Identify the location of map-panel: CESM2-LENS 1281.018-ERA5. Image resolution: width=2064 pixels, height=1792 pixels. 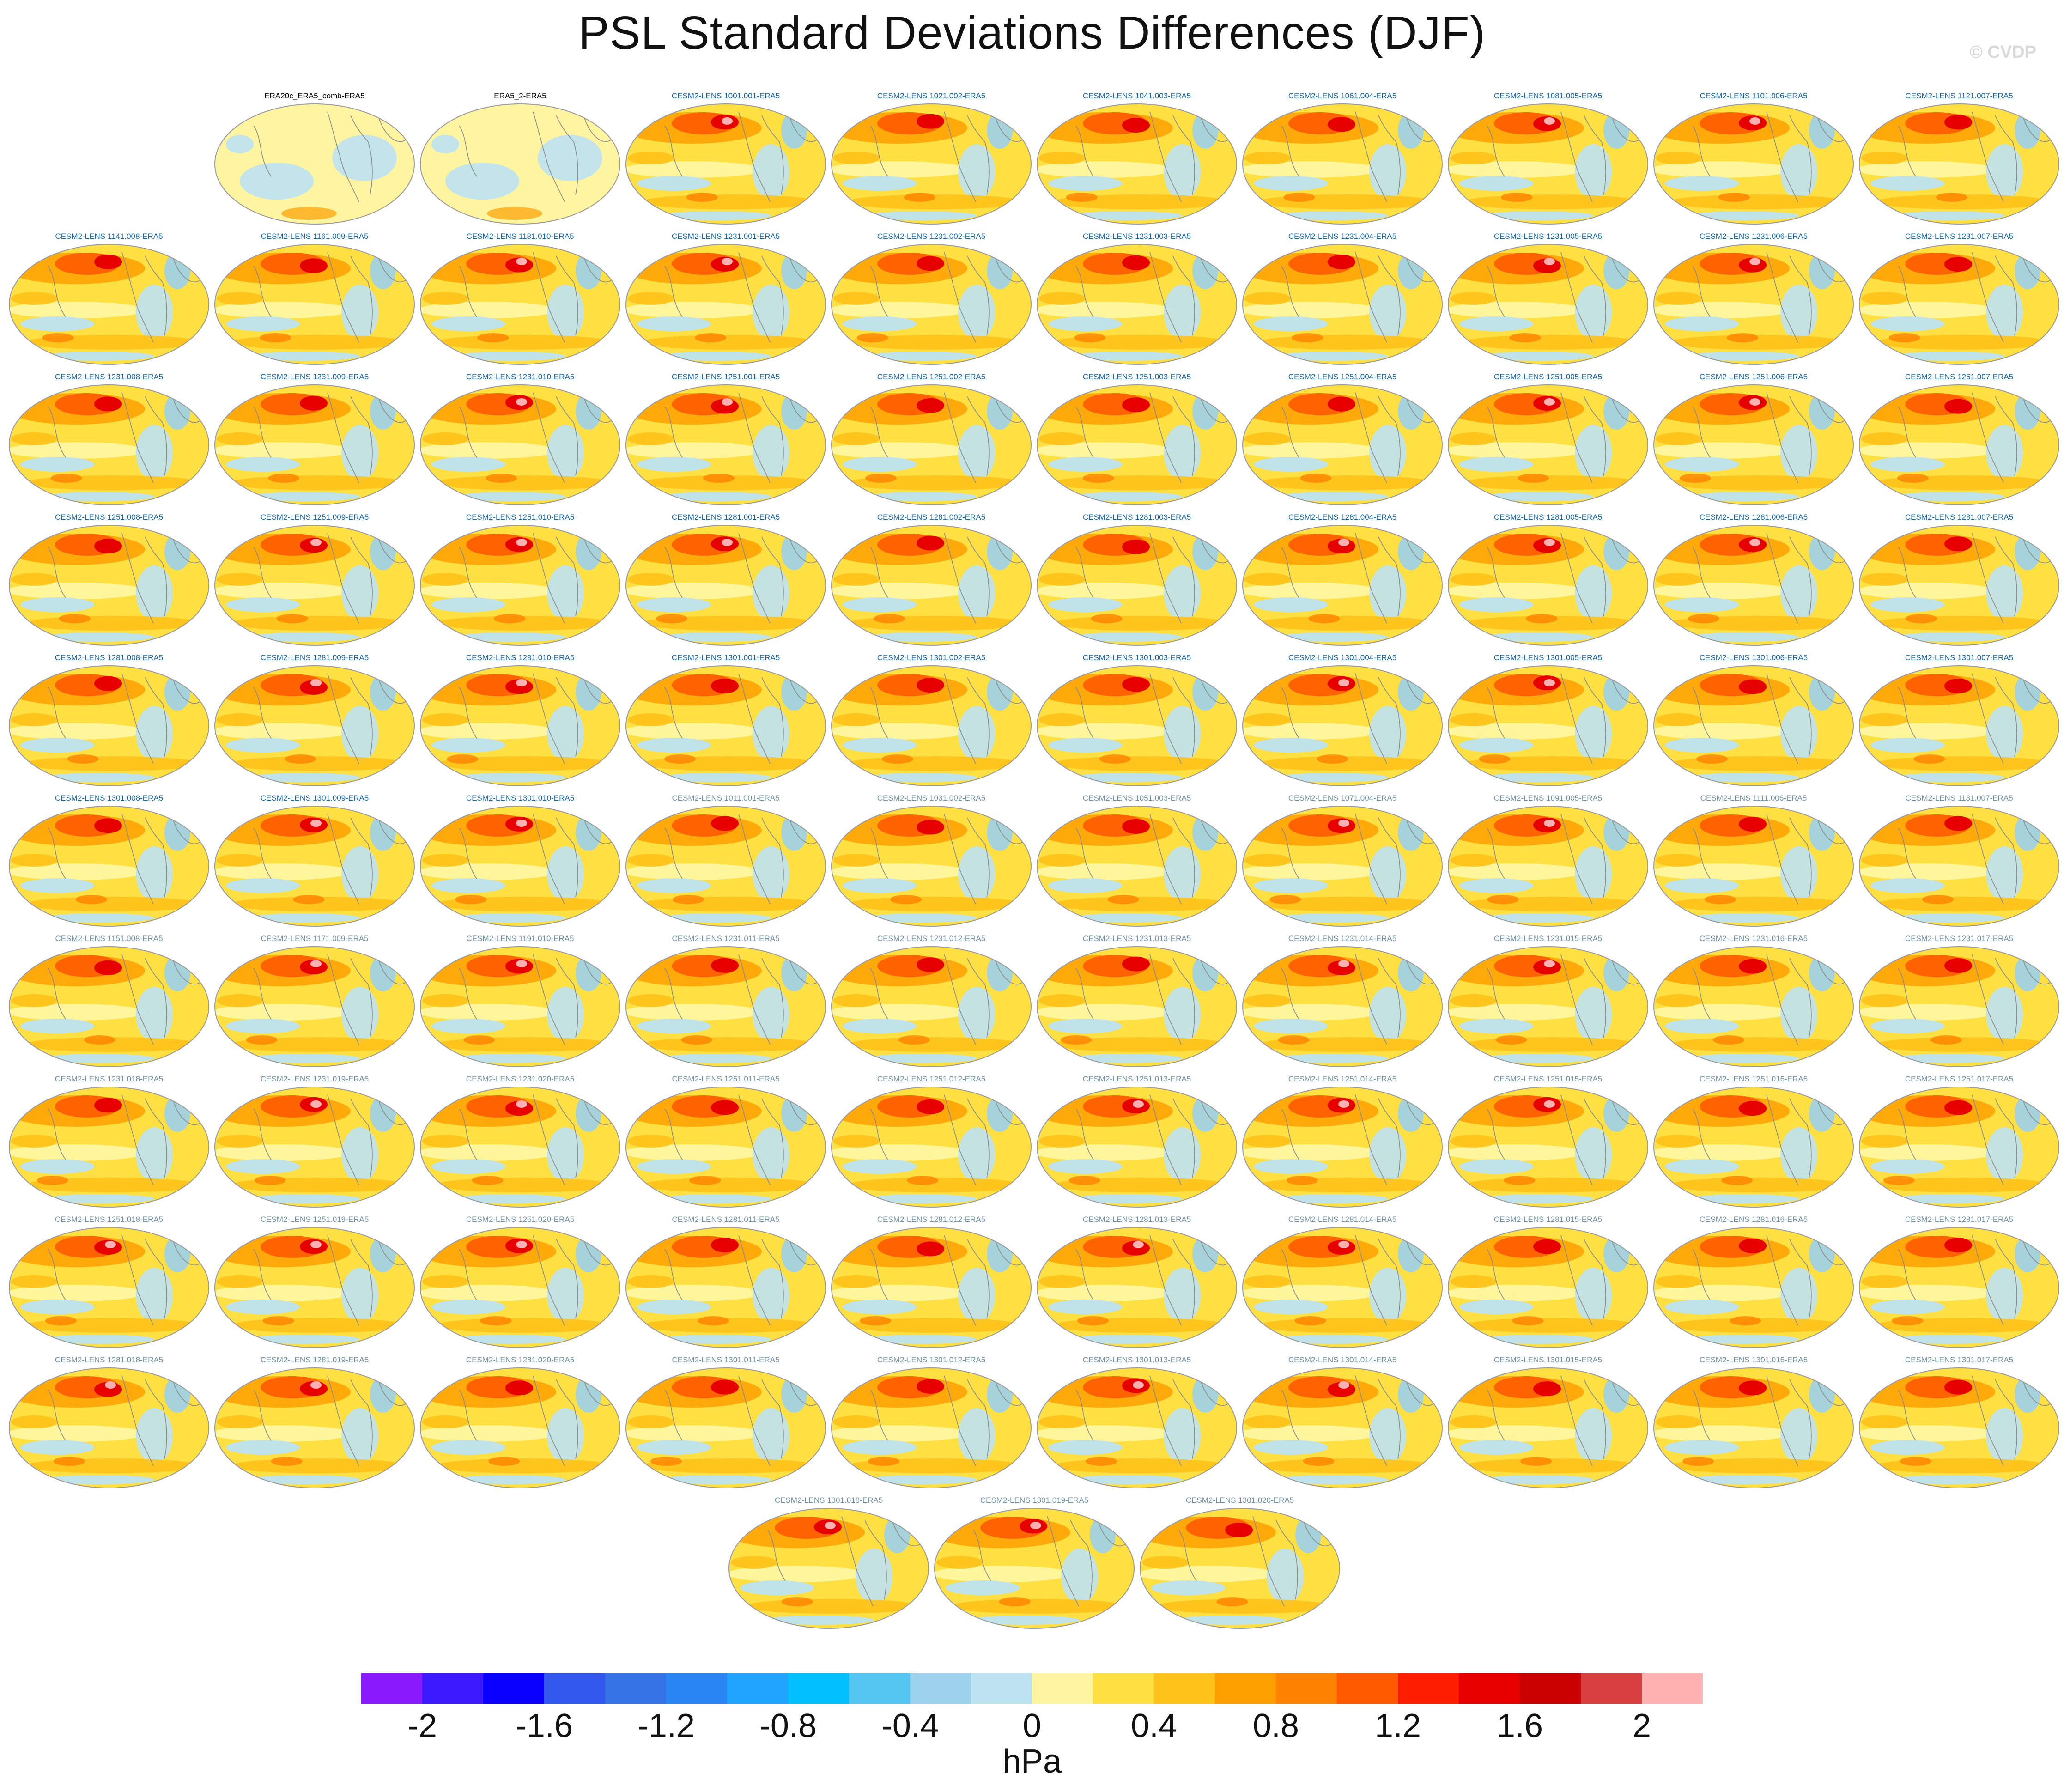
(109, 1424).